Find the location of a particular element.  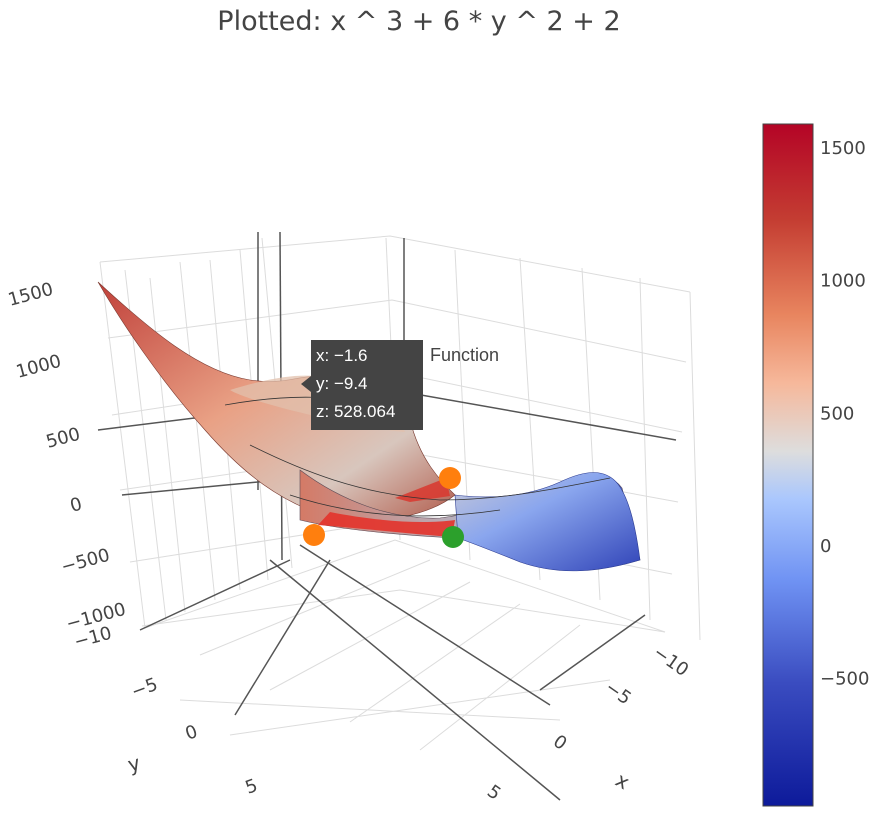

z-tick-500: 500 is located at coordinates (63, 438).